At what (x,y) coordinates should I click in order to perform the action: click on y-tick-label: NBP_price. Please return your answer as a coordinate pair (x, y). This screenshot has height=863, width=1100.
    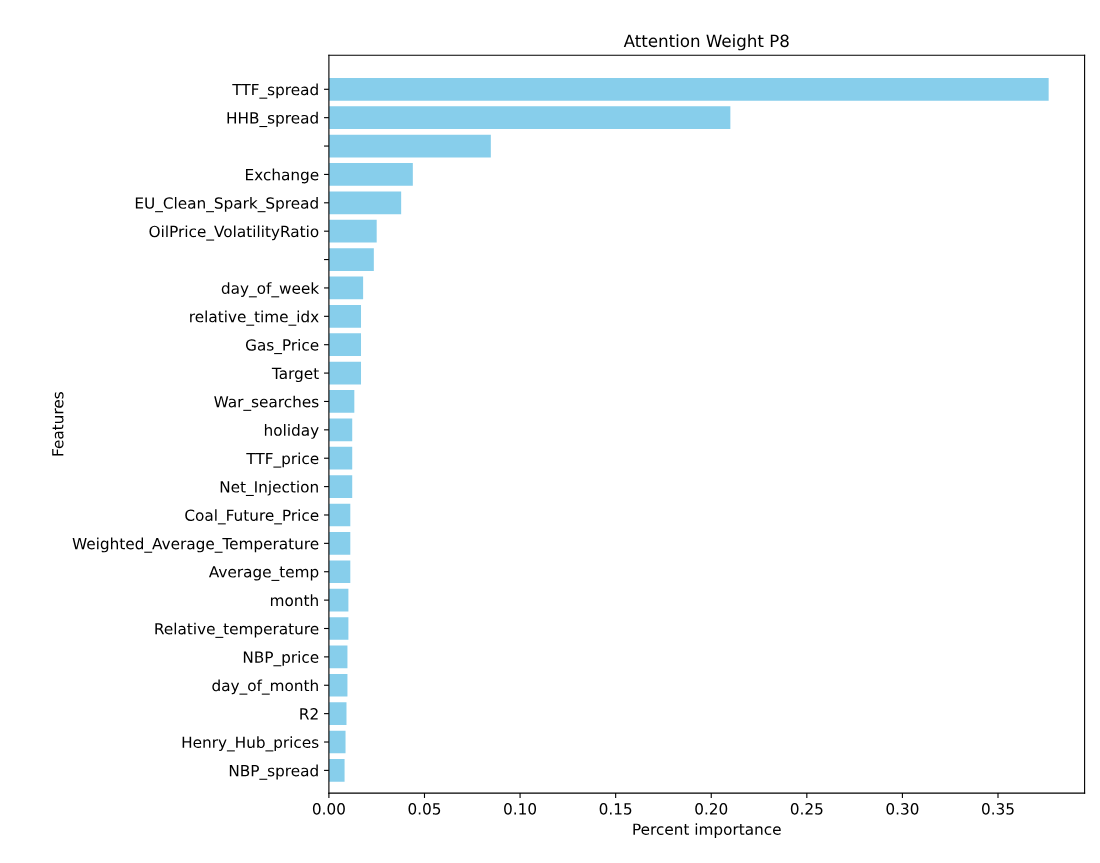
    Looking at the image, I should click on (281, 659).